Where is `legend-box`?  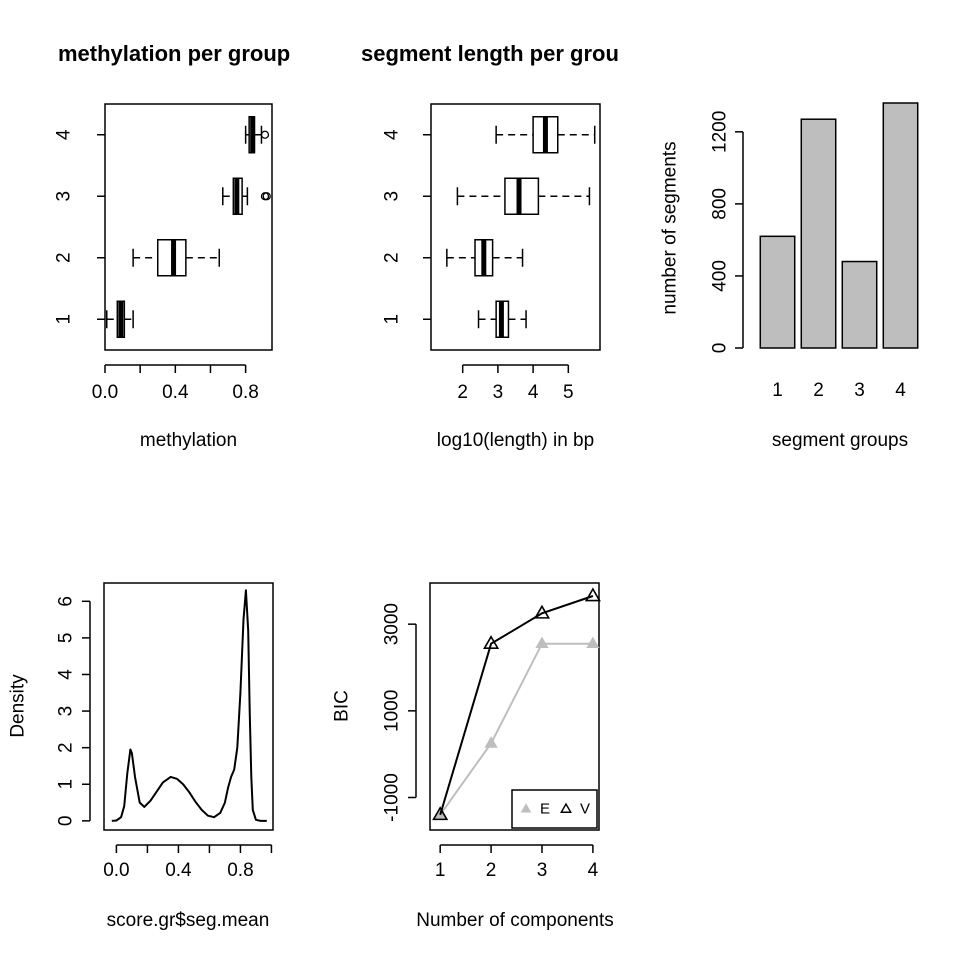
legend-box is located at coordinates (554, 809).